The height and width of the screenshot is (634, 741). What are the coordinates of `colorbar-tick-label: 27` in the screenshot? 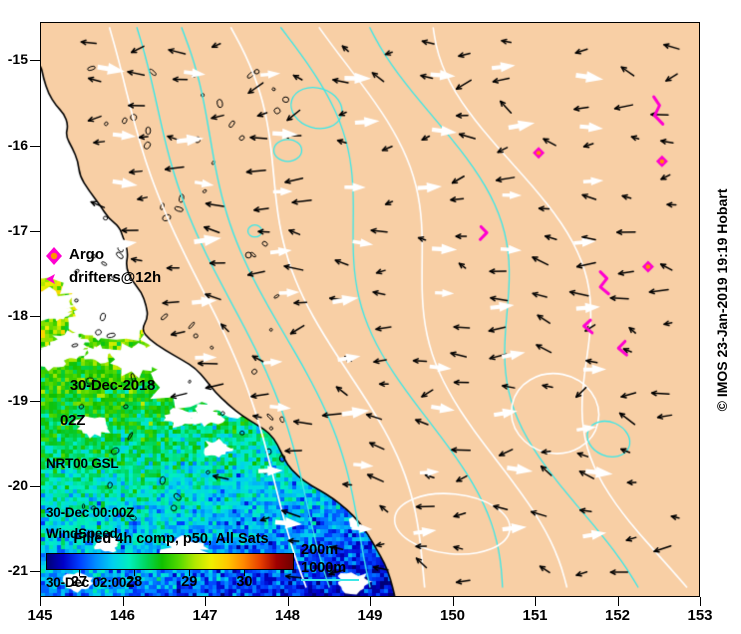 It's located at (79, 582).